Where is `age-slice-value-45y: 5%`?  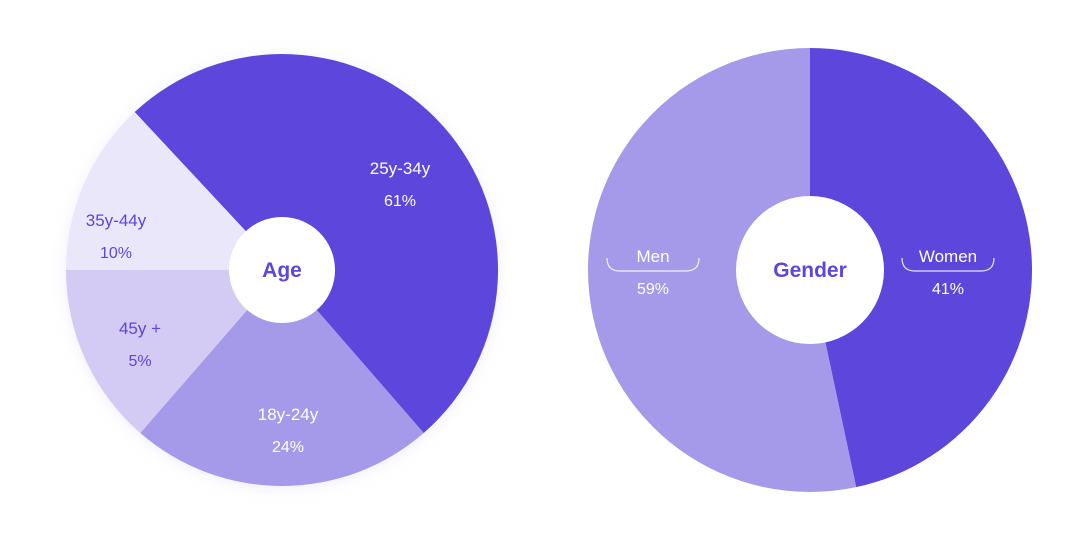
age-slice-value-45y: 5% is located at coordinates (139, 361).